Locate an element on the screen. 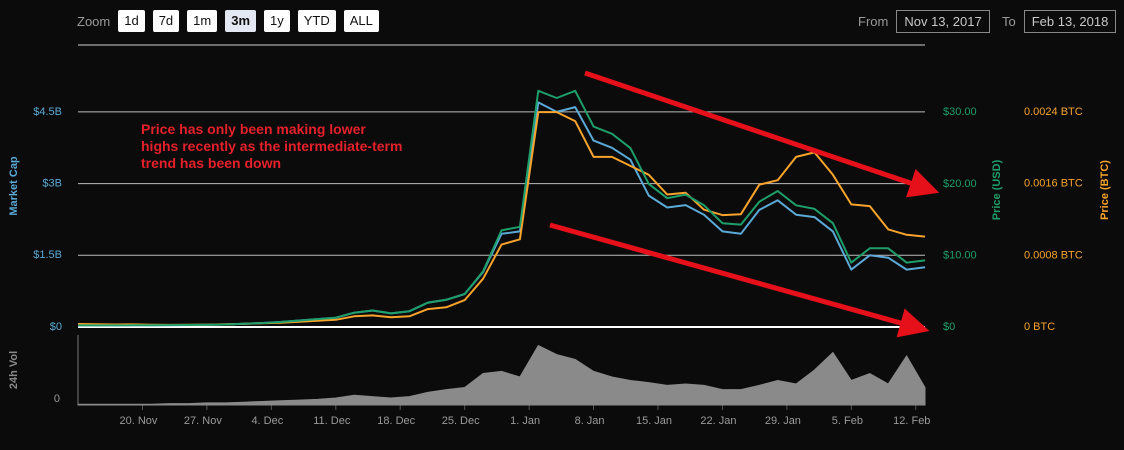 Image resolution: width=1124 pixels, height=450 pixels. zoom-button: 1d is located at coordinates (131, 21).